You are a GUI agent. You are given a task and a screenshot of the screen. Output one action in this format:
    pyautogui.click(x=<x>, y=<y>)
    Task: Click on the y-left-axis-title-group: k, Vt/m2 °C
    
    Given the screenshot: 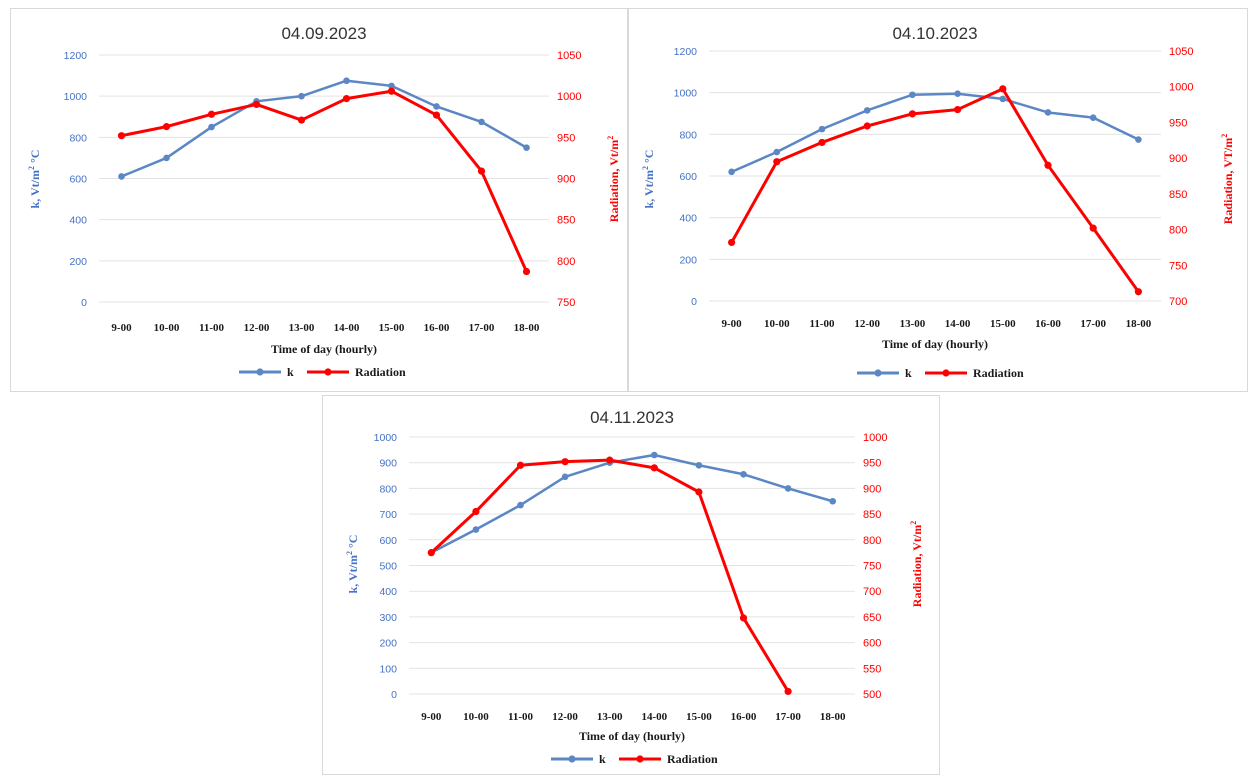 What is the action you would take?
    pyautogui.click(x=34, y=179)
    